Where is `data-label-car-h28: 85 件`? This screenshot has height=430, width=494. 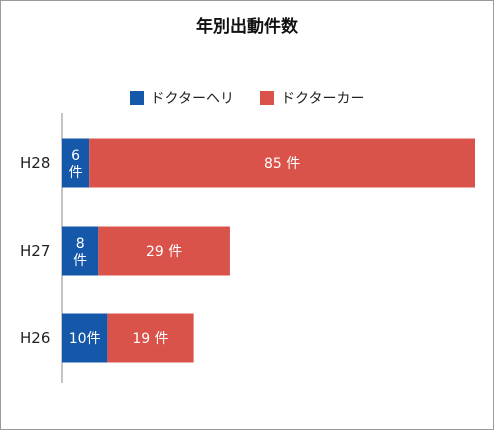 data-label-car-h28: 85 件 is located at coordinates (282, 164).